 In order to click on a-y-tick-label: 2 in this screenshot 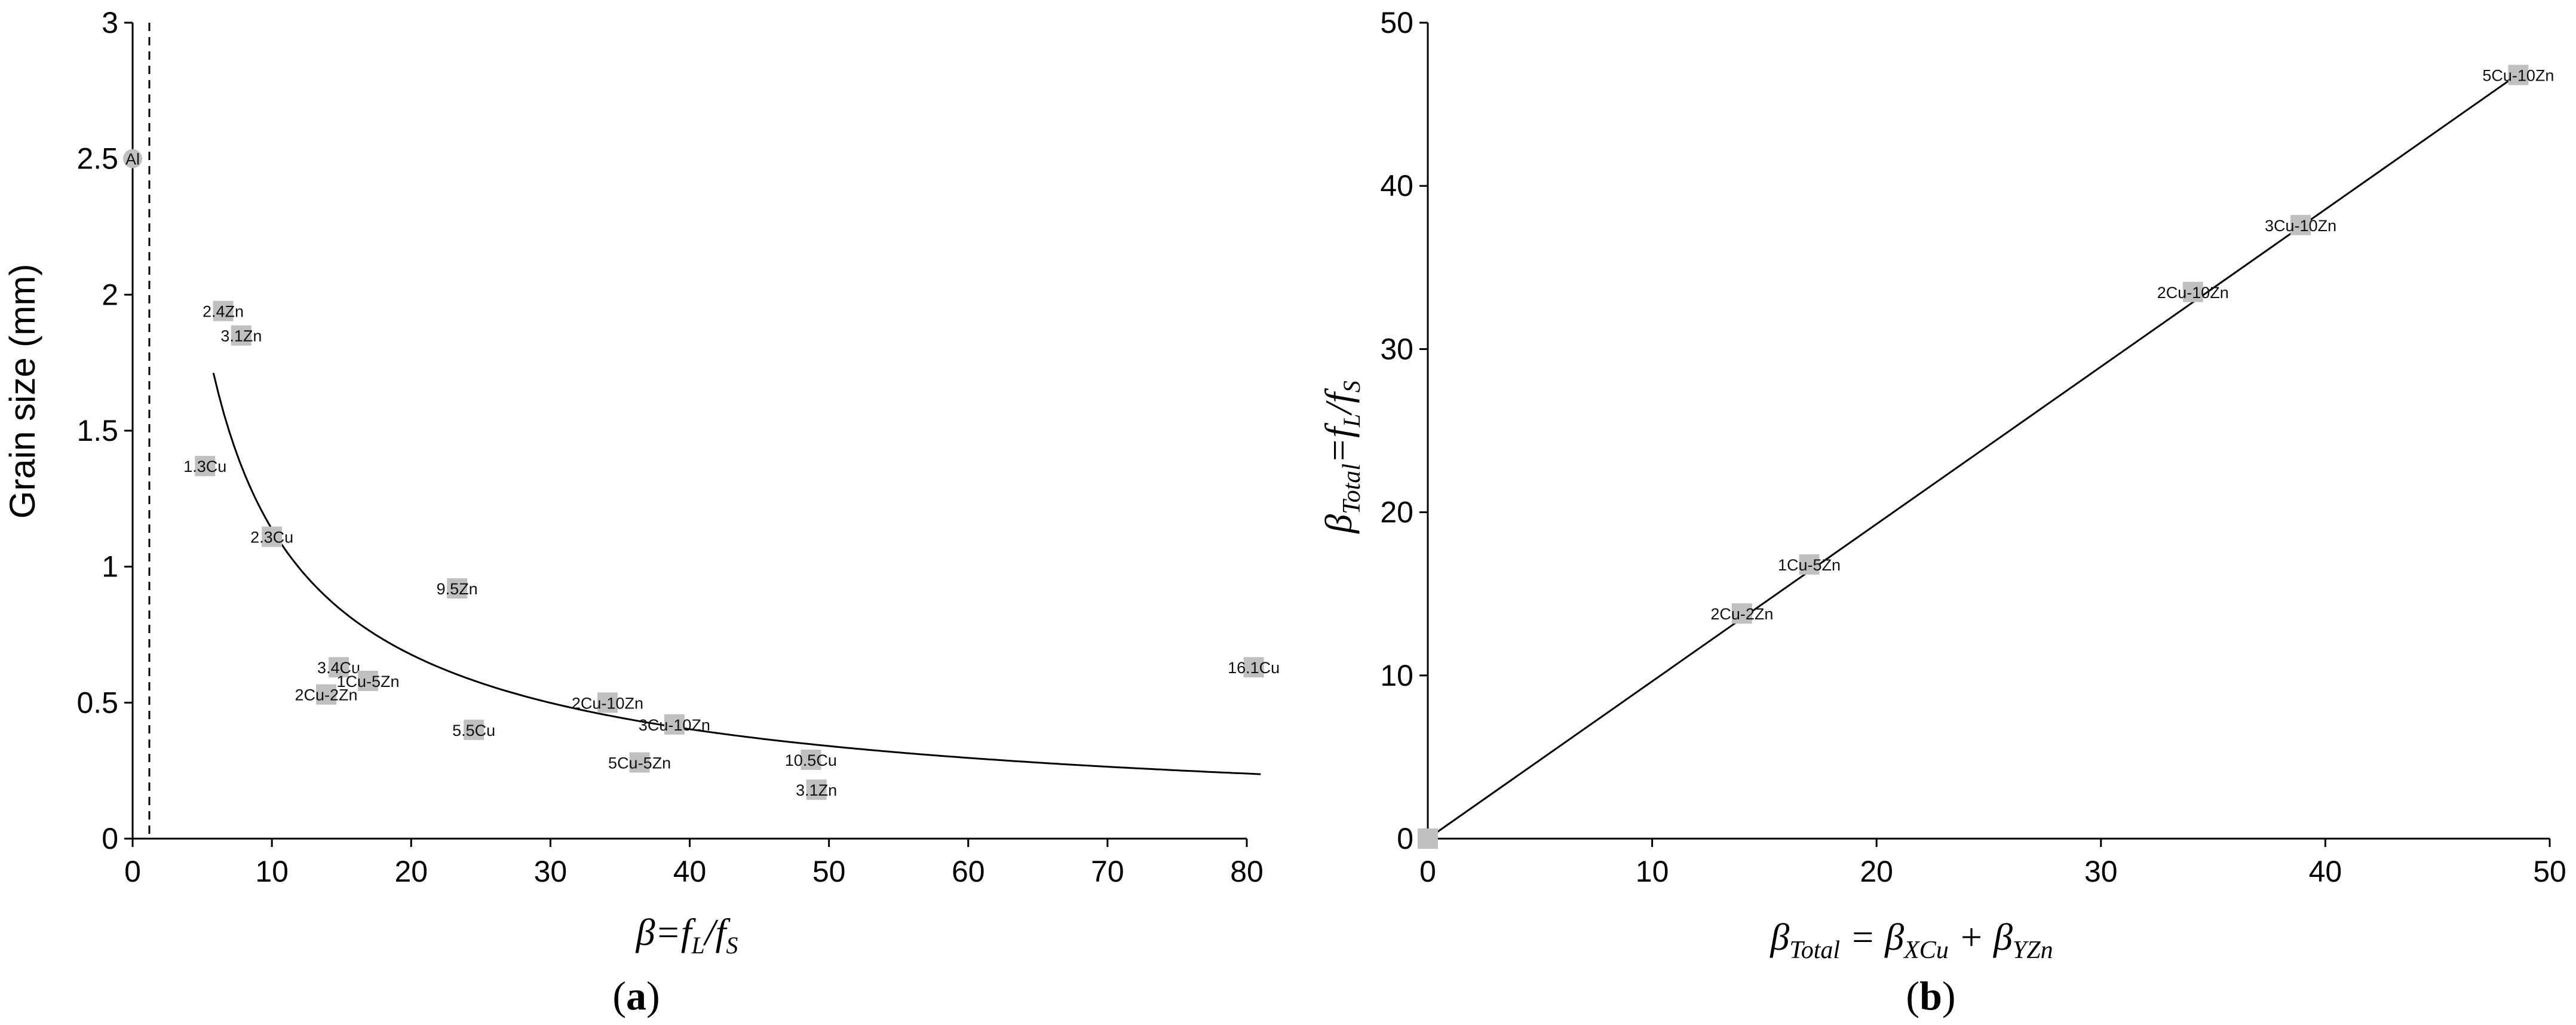, I will do `click(110, 294)`.